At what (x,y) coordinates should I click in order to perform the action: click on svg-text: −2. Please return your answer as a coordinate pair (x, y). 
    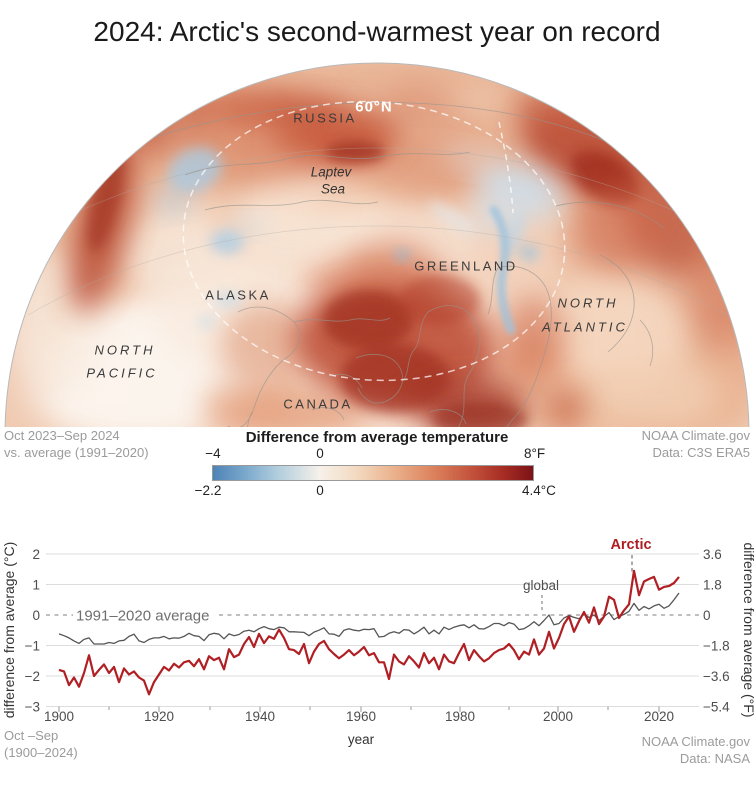
    Looking at the image, I should click on (32, 676).